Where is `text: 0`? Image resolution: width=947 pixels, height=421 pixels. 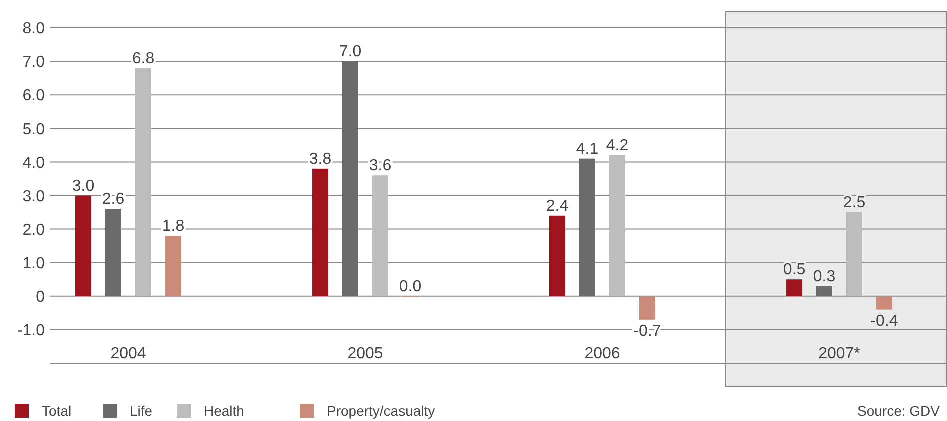
text: 0 is located at coordinates (40, 297).